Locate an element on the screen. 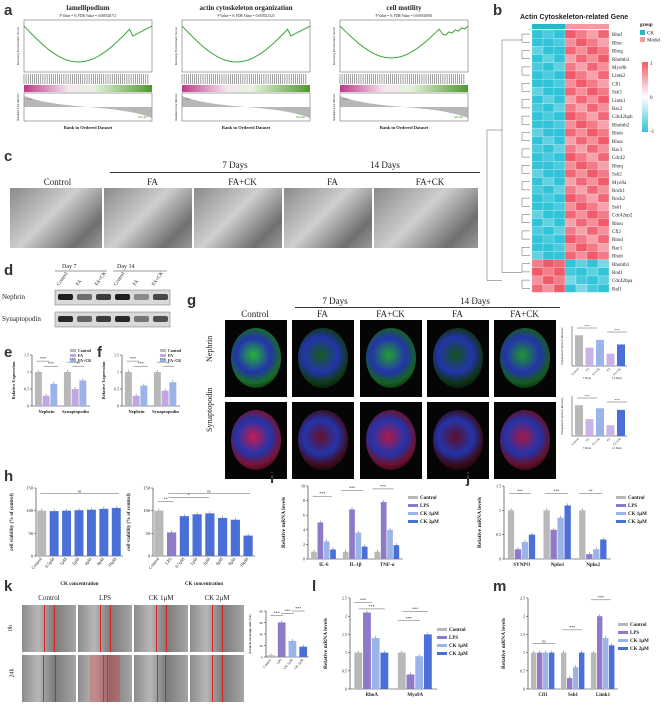 The image size is (669, 709). legend-label: CK 2μM is located at coordinates (637, 522).